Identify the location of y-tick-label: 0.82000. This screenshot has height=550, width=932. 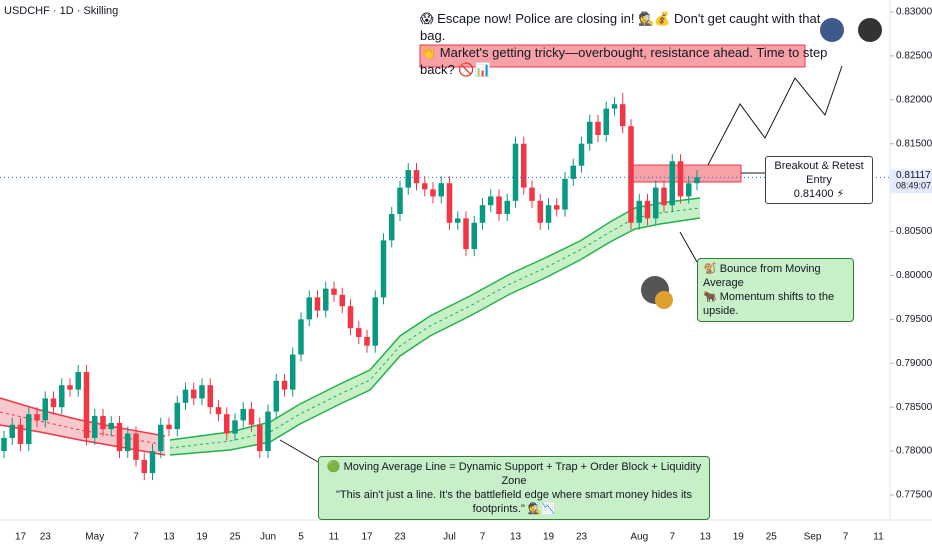
(914, 99).